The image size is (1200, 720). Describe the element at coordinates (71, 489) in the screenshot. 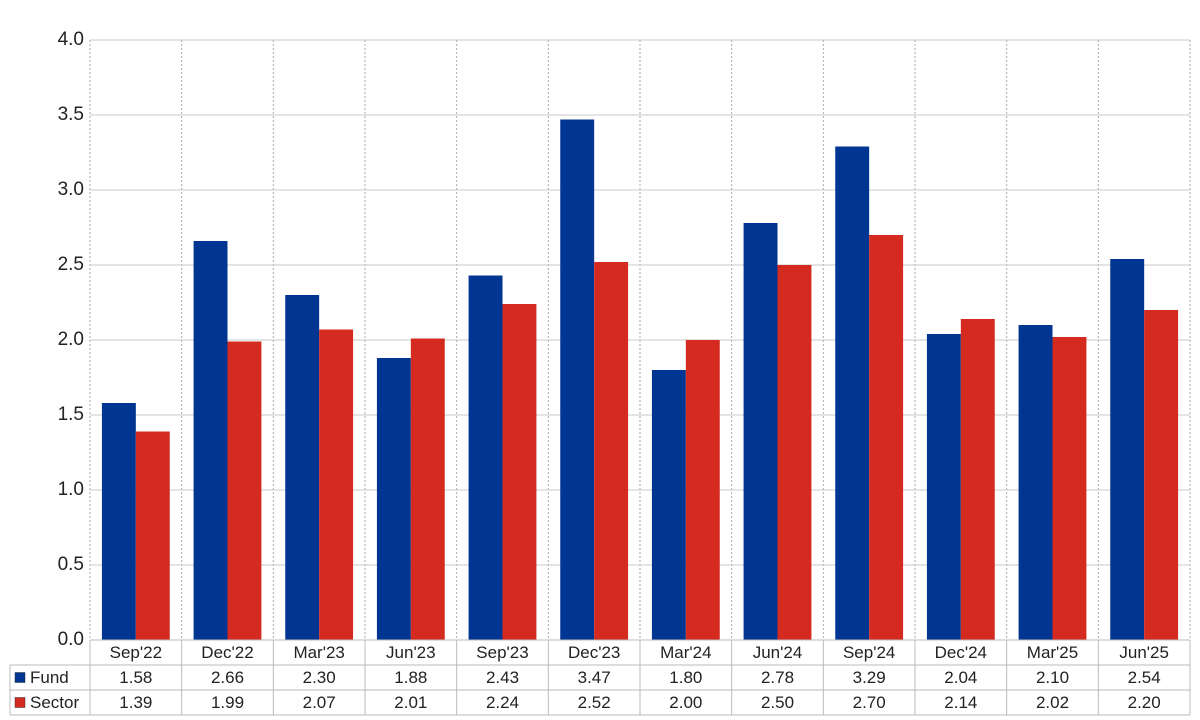

I see `y-tick-label: 1.0` at that location.